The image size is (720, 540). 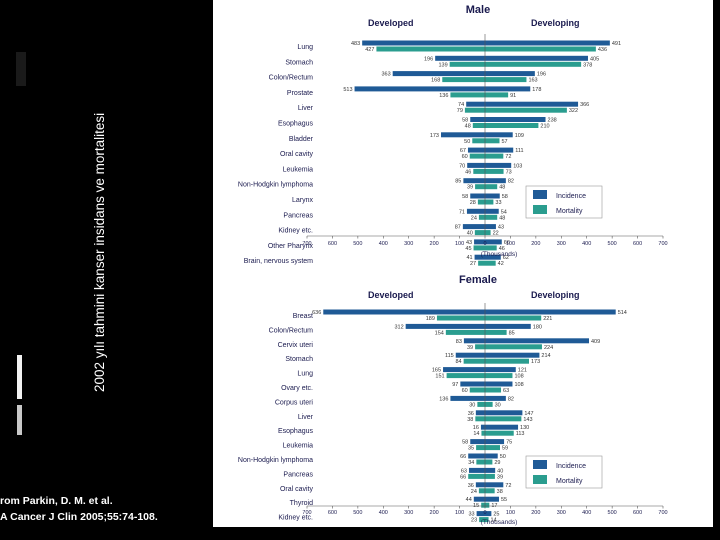 I want to click on male-value-label: 60, so click(x=465, y=157).